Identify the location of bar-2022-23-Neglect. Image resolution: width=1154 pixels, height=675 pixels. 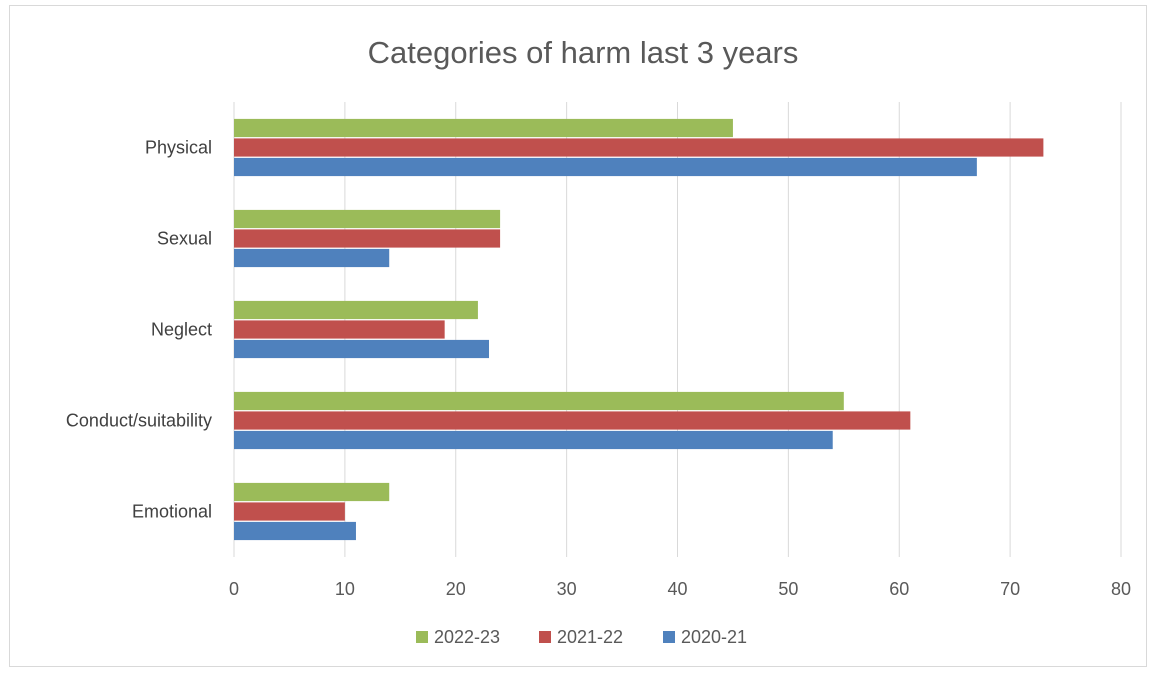
(356, 310).